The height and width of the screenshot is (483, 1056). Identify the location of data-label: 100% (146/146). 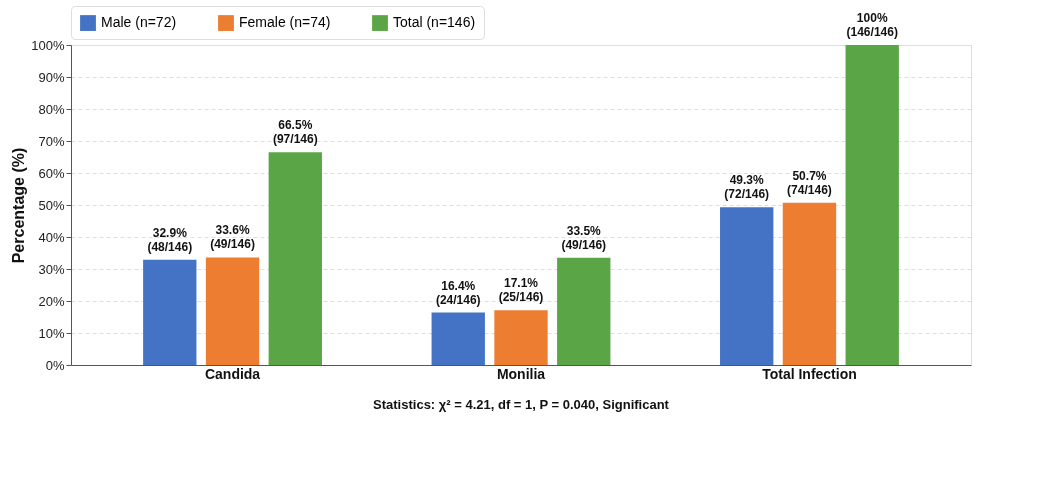
(872, 25).